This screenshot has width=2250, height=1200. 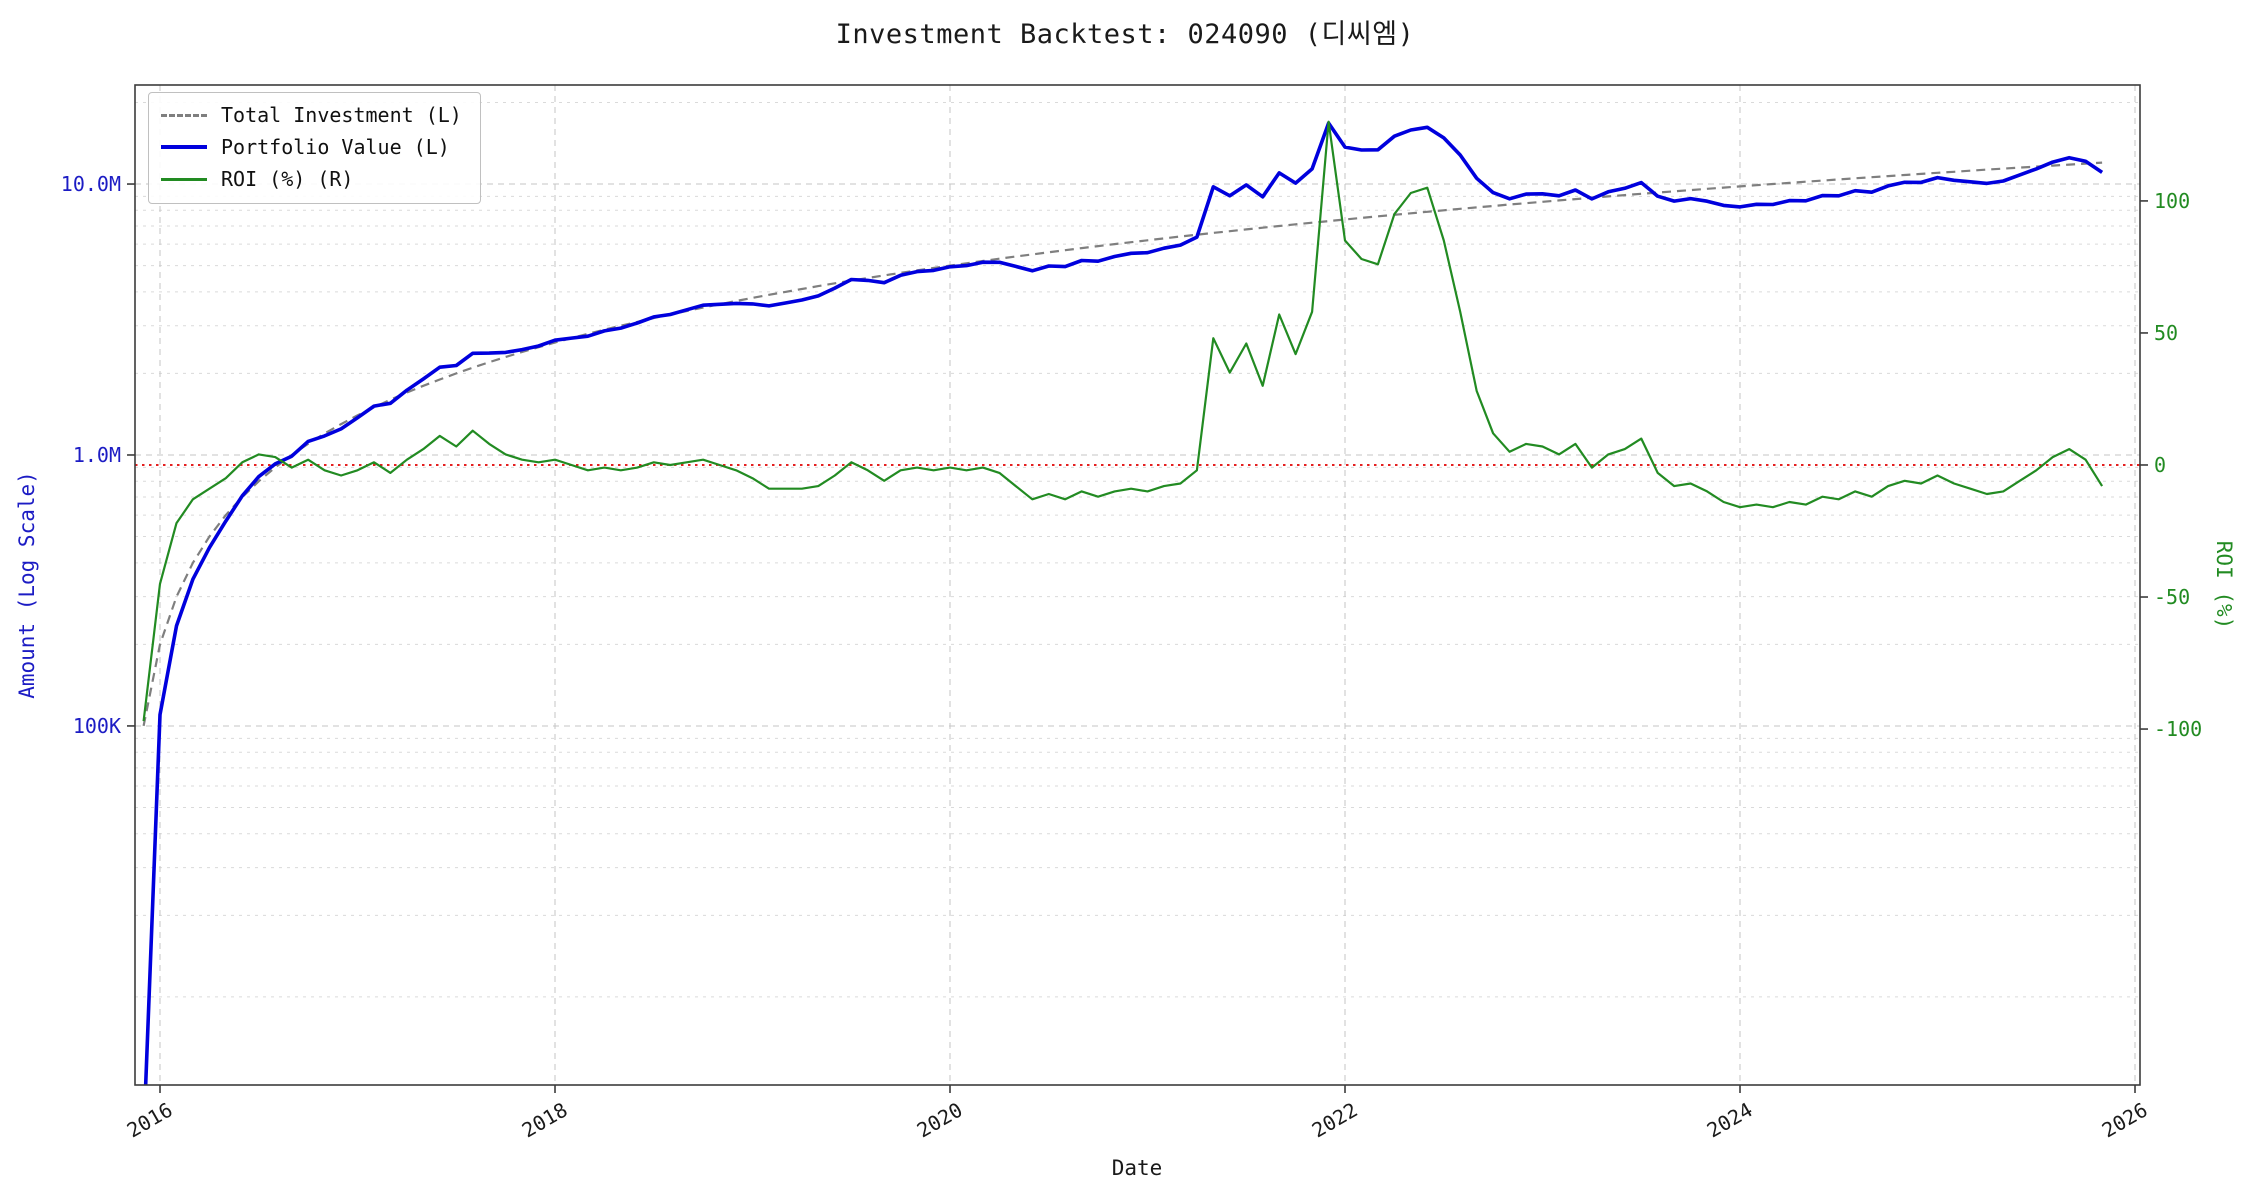 What do you see at coordinates (1137, 1168) in the screenshot?
I see `x-axis-title: Date` at bounding box center [1137, 1168].